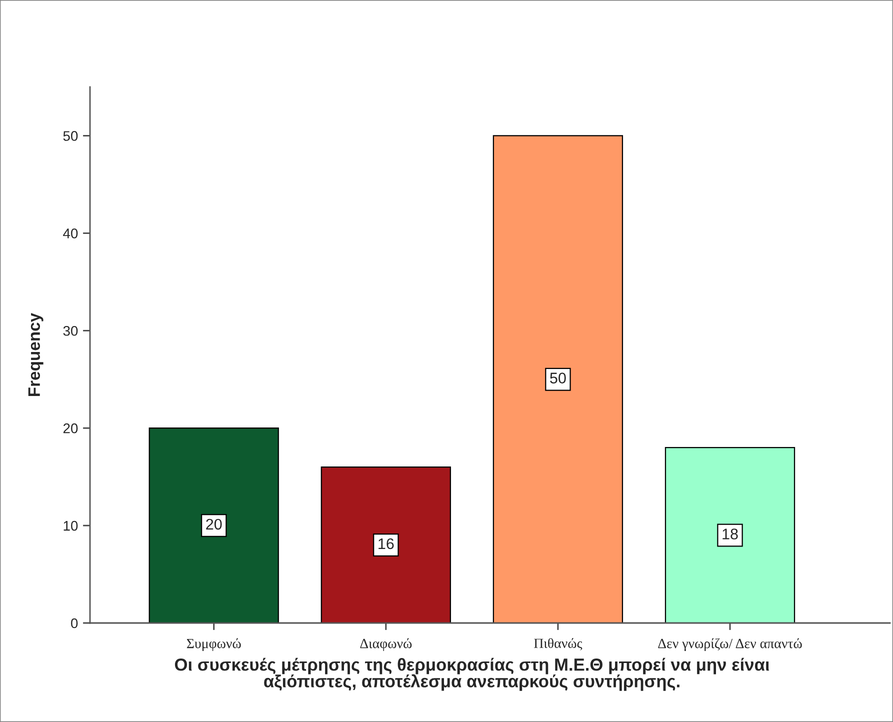 This screenshot has height=722, width=893. I want to click on data-label: 18, so click(730, 534).